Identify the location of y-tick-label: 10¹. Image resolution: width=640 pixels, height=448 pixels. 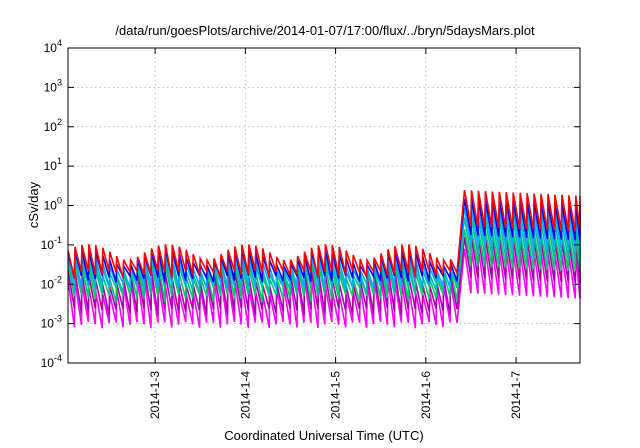
(53, 164).